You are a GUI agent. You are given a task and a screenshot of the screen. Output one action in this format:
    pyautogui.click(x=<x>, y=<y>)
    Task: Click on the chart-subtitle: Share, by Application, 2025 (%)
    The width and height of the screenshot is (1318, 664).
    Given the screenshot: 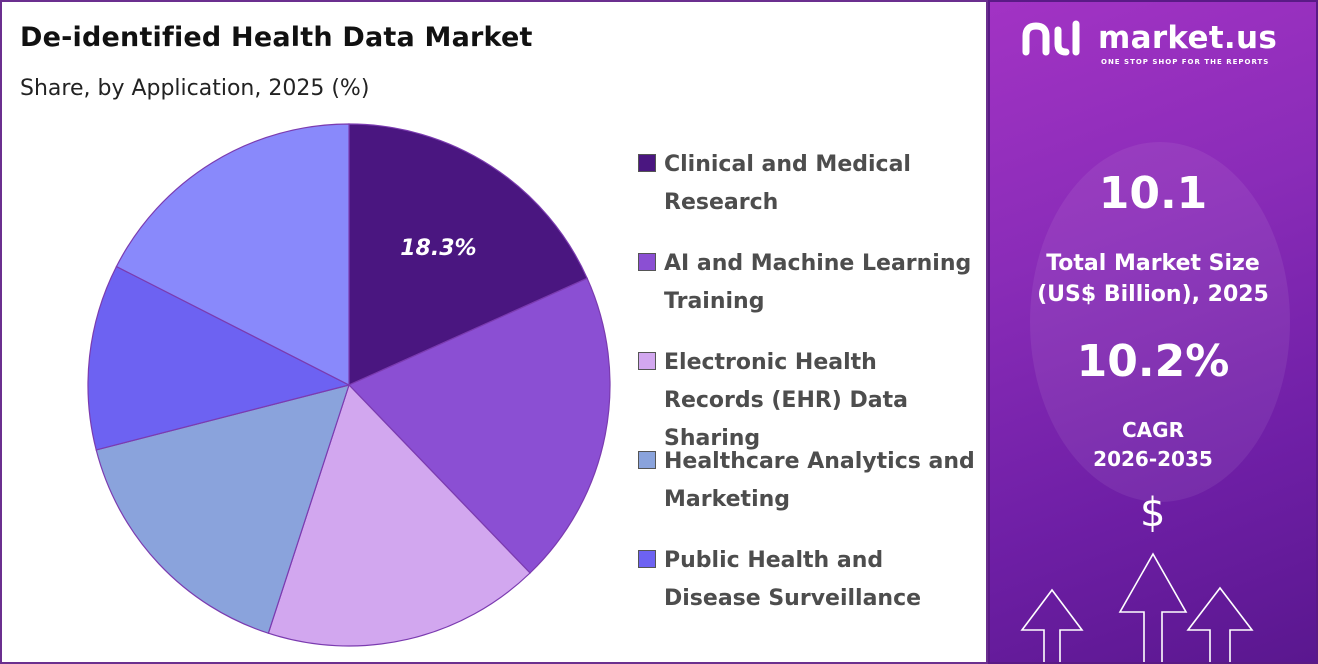 What is the action you would take?
    pyautogui.click(x=195, y=88)
    